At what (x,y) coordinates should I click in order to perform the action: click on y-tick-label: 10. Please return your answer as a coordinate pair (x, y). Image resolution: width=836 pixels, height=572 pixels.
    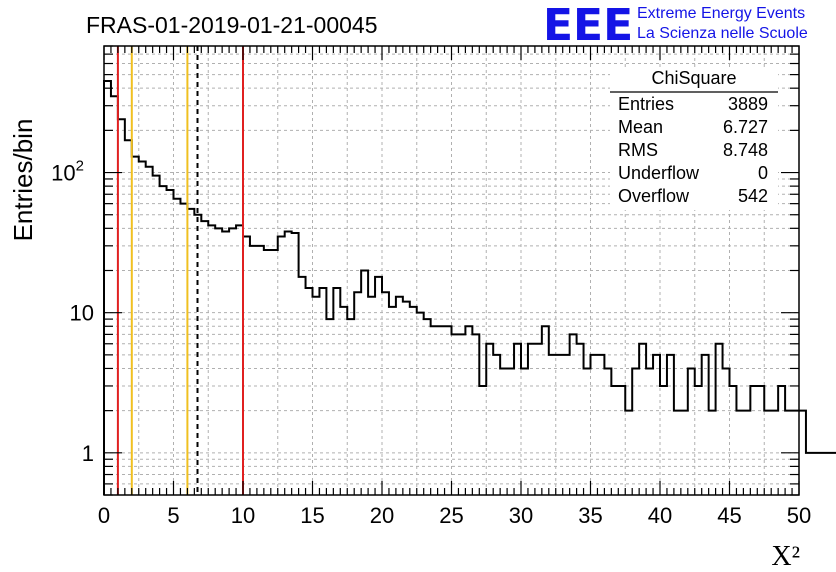
    Looking at the image, I should click on (82, 313).